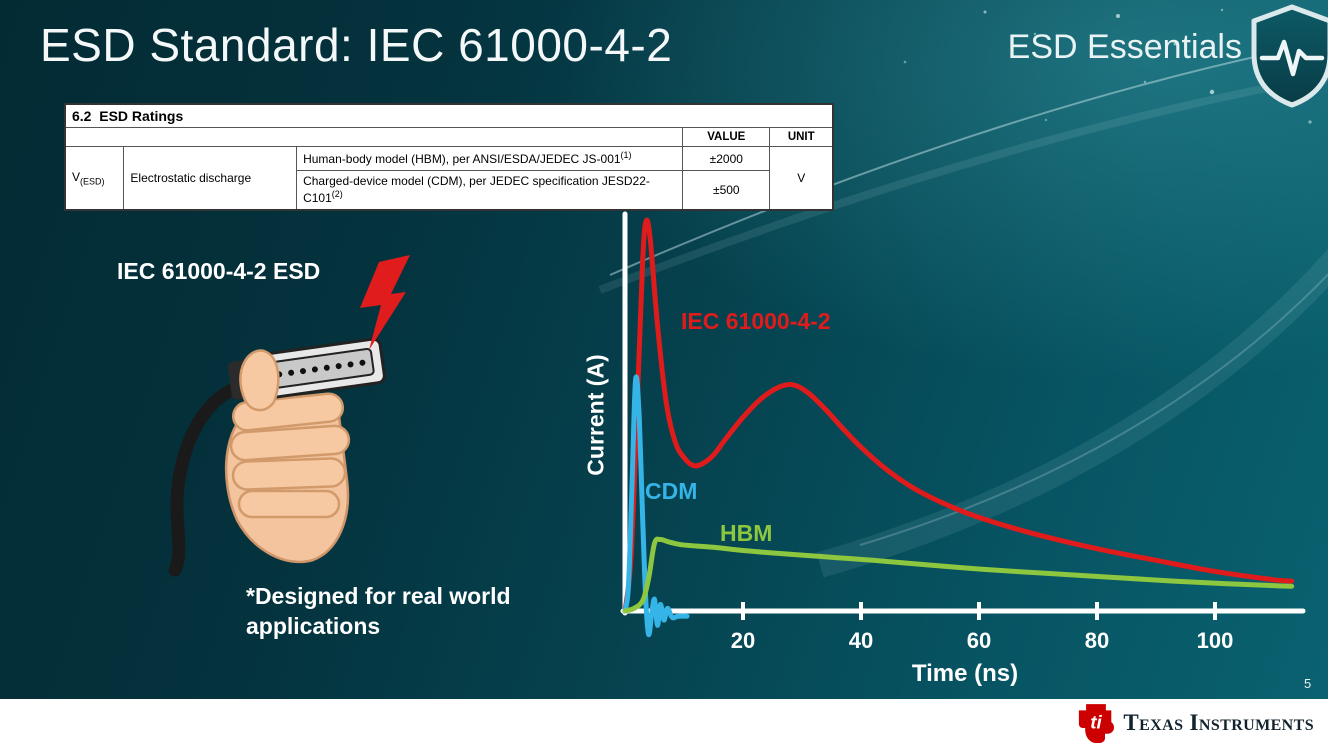 Image resolution: width=1328 pixels, height=746 pixels. What do you see at coordinates (374, 137) in the screenshot?
I see `empty-header-cell` at bounding box center [374, 137].